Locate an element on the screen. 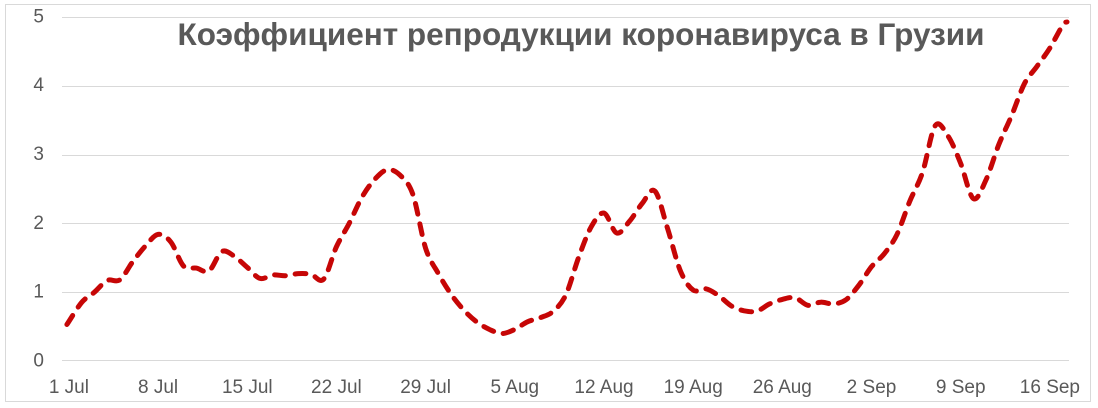  svg-text: 5 is located at coordinates (38, 16).